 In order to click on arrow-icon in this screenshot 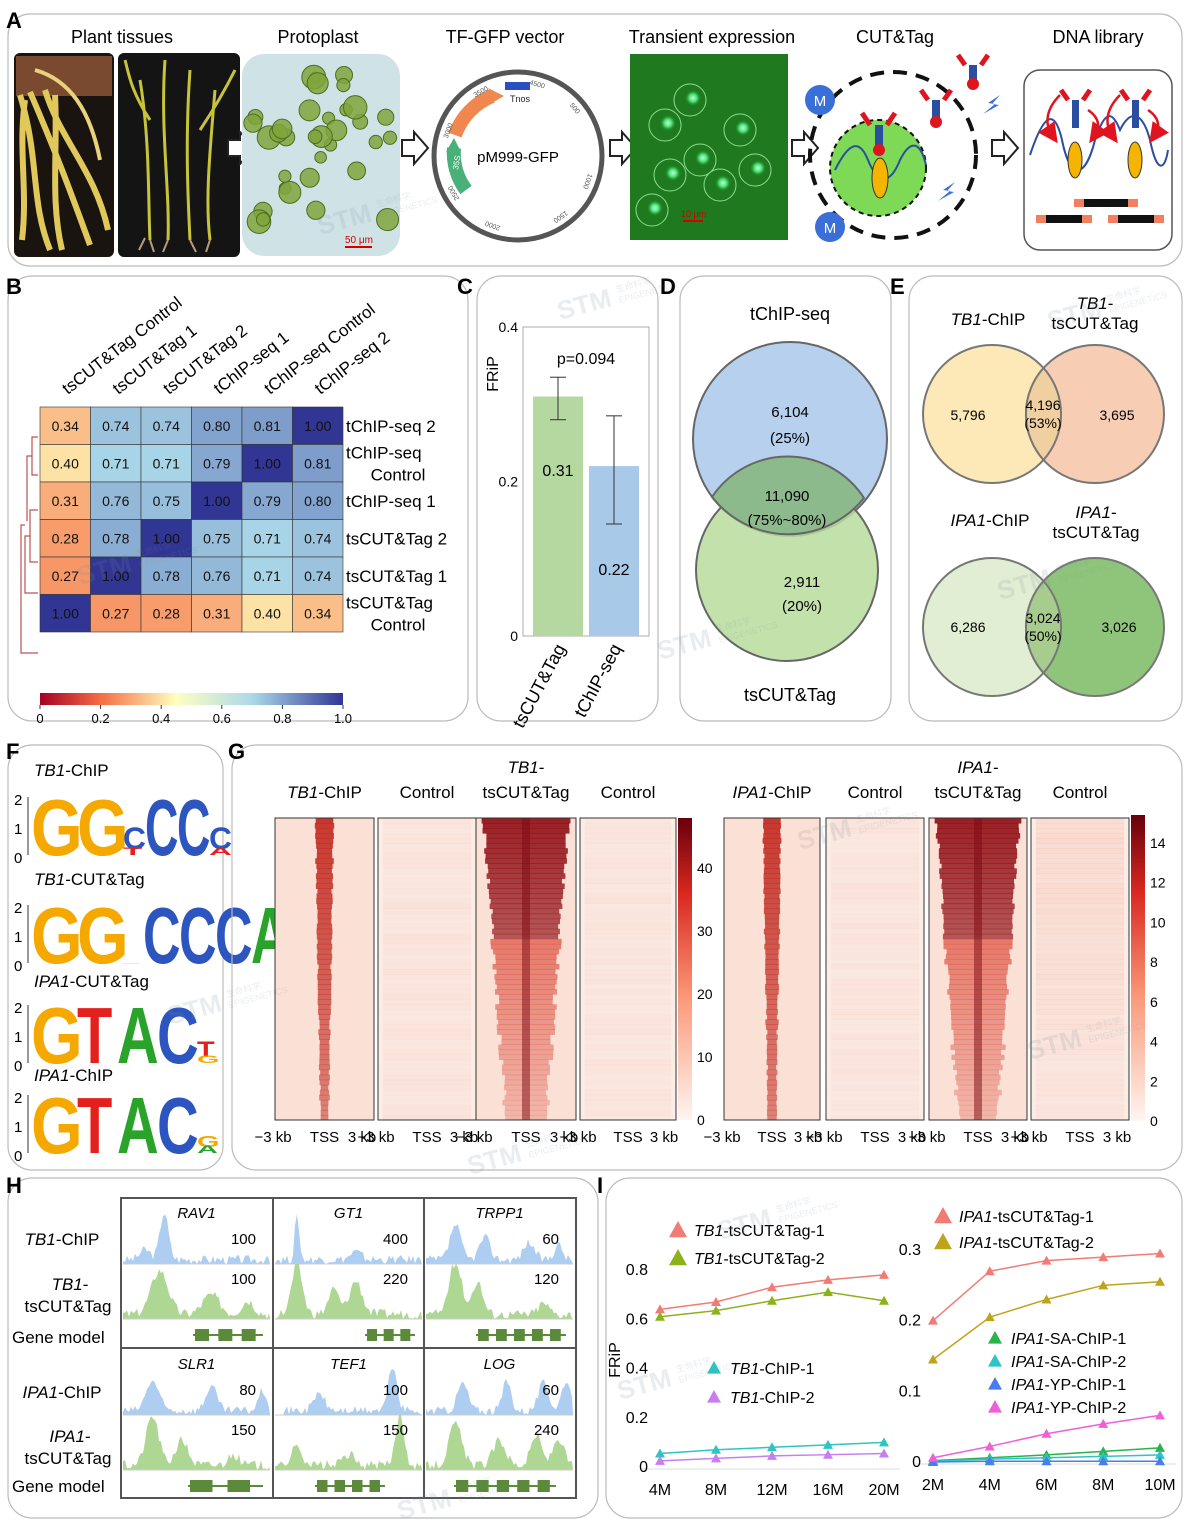, I will do `click(623, 148)`.